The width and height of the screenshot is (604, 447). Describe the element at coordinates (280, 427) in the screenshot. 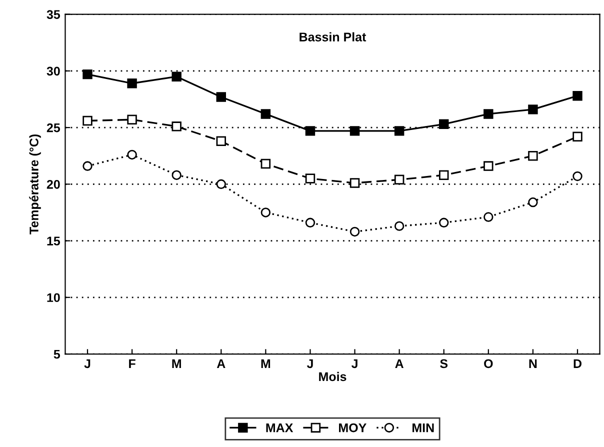

I see `legend-label: MAX` at that location.